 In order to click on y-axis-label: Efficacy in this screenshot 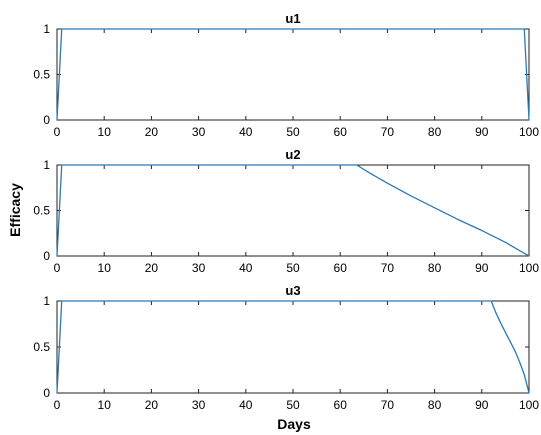, I will do `click(15, 210)`.